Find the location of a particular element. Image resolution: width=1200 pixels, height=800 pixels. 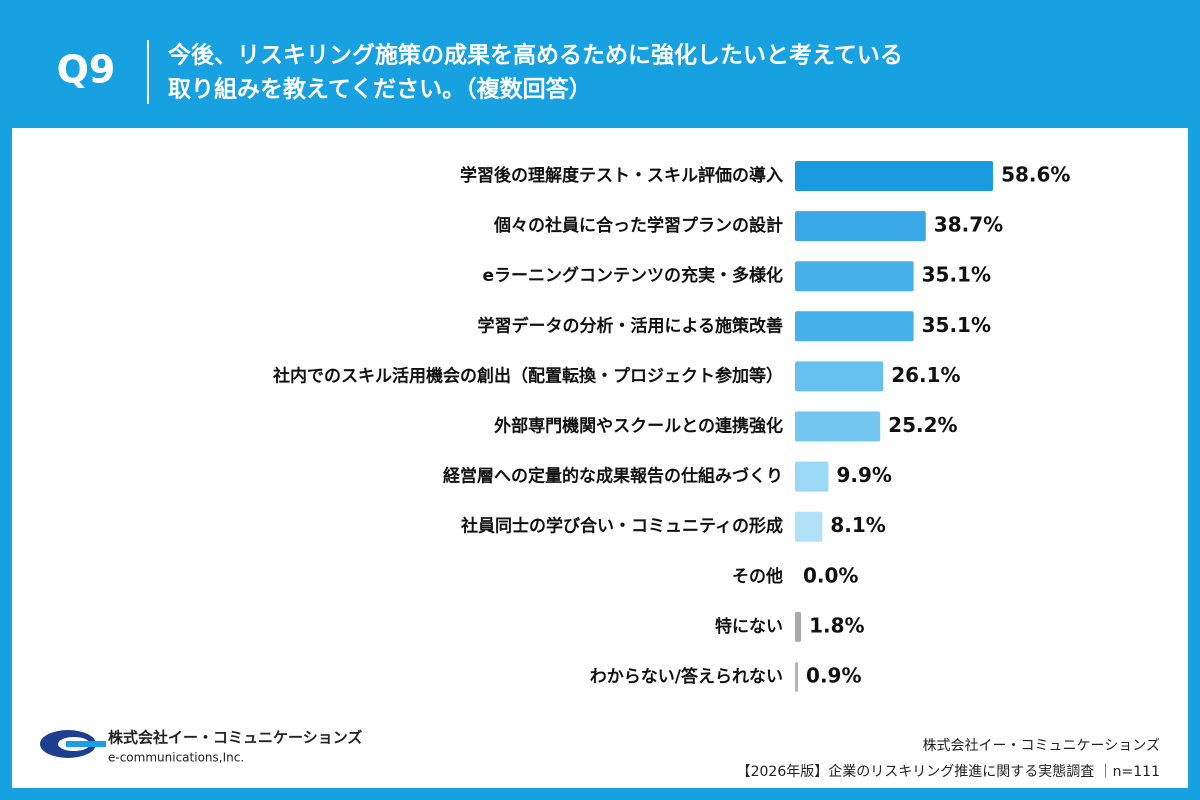

footer-survey: 【2026年版】企業のリスキリング推進に関する実態調査 ｜n=111 is located at coordinates (948, 771).